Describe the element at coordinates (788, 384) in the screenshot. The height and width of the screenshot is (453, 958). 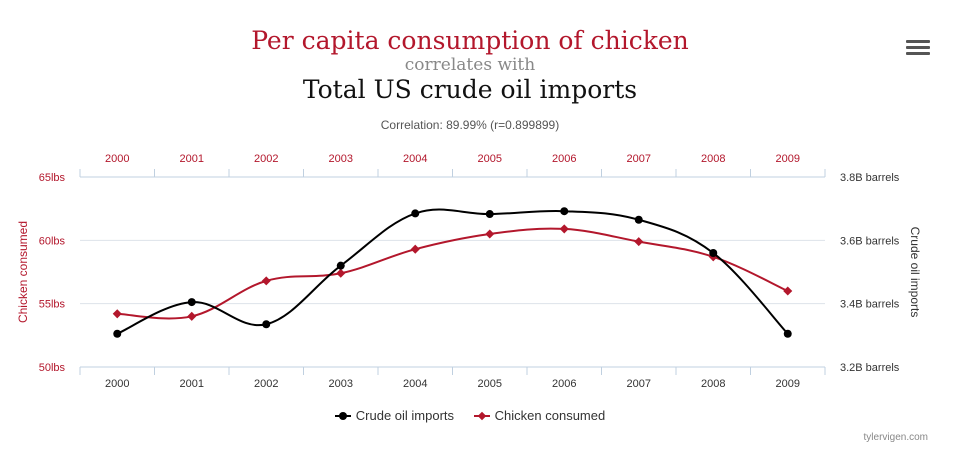
I see `x-tick-label-bottom: 2009` at that location.